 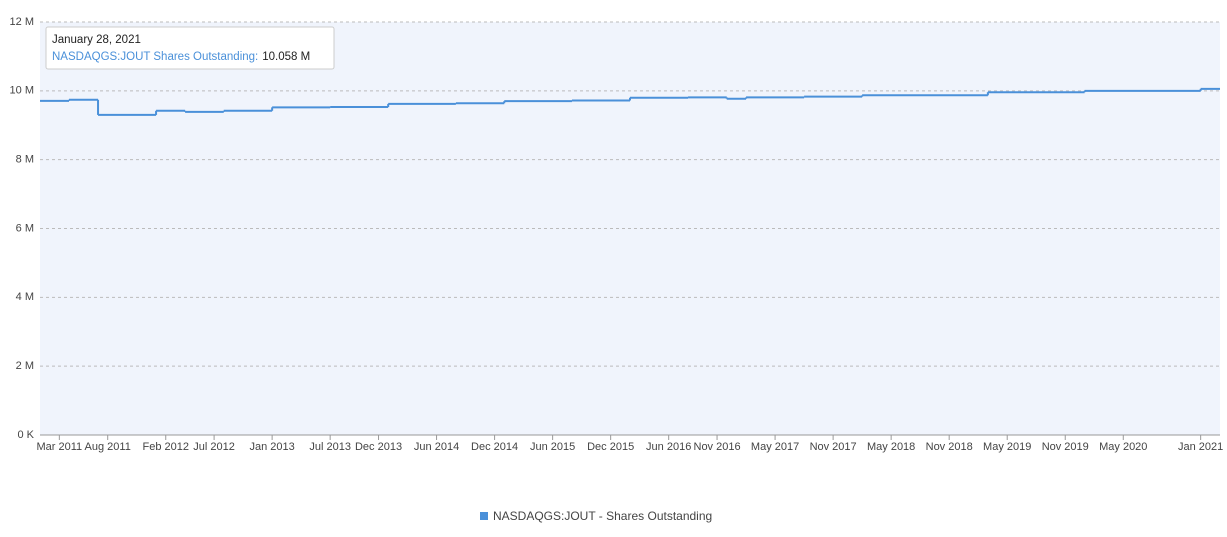 I want to click on tooltip-value: 10.058 M, so click(x=286, y=57).